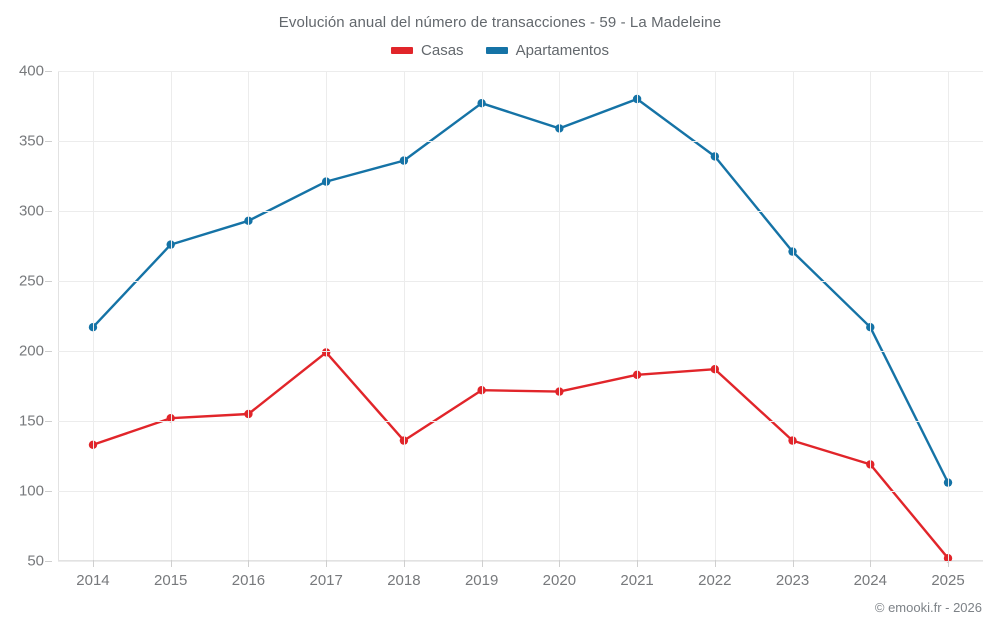 The image size is (1000, 625). What do you see at coordinates (326, 580) in the screenshot?
I see `x-tick-label: 2017` at bounding box center [326, 580].